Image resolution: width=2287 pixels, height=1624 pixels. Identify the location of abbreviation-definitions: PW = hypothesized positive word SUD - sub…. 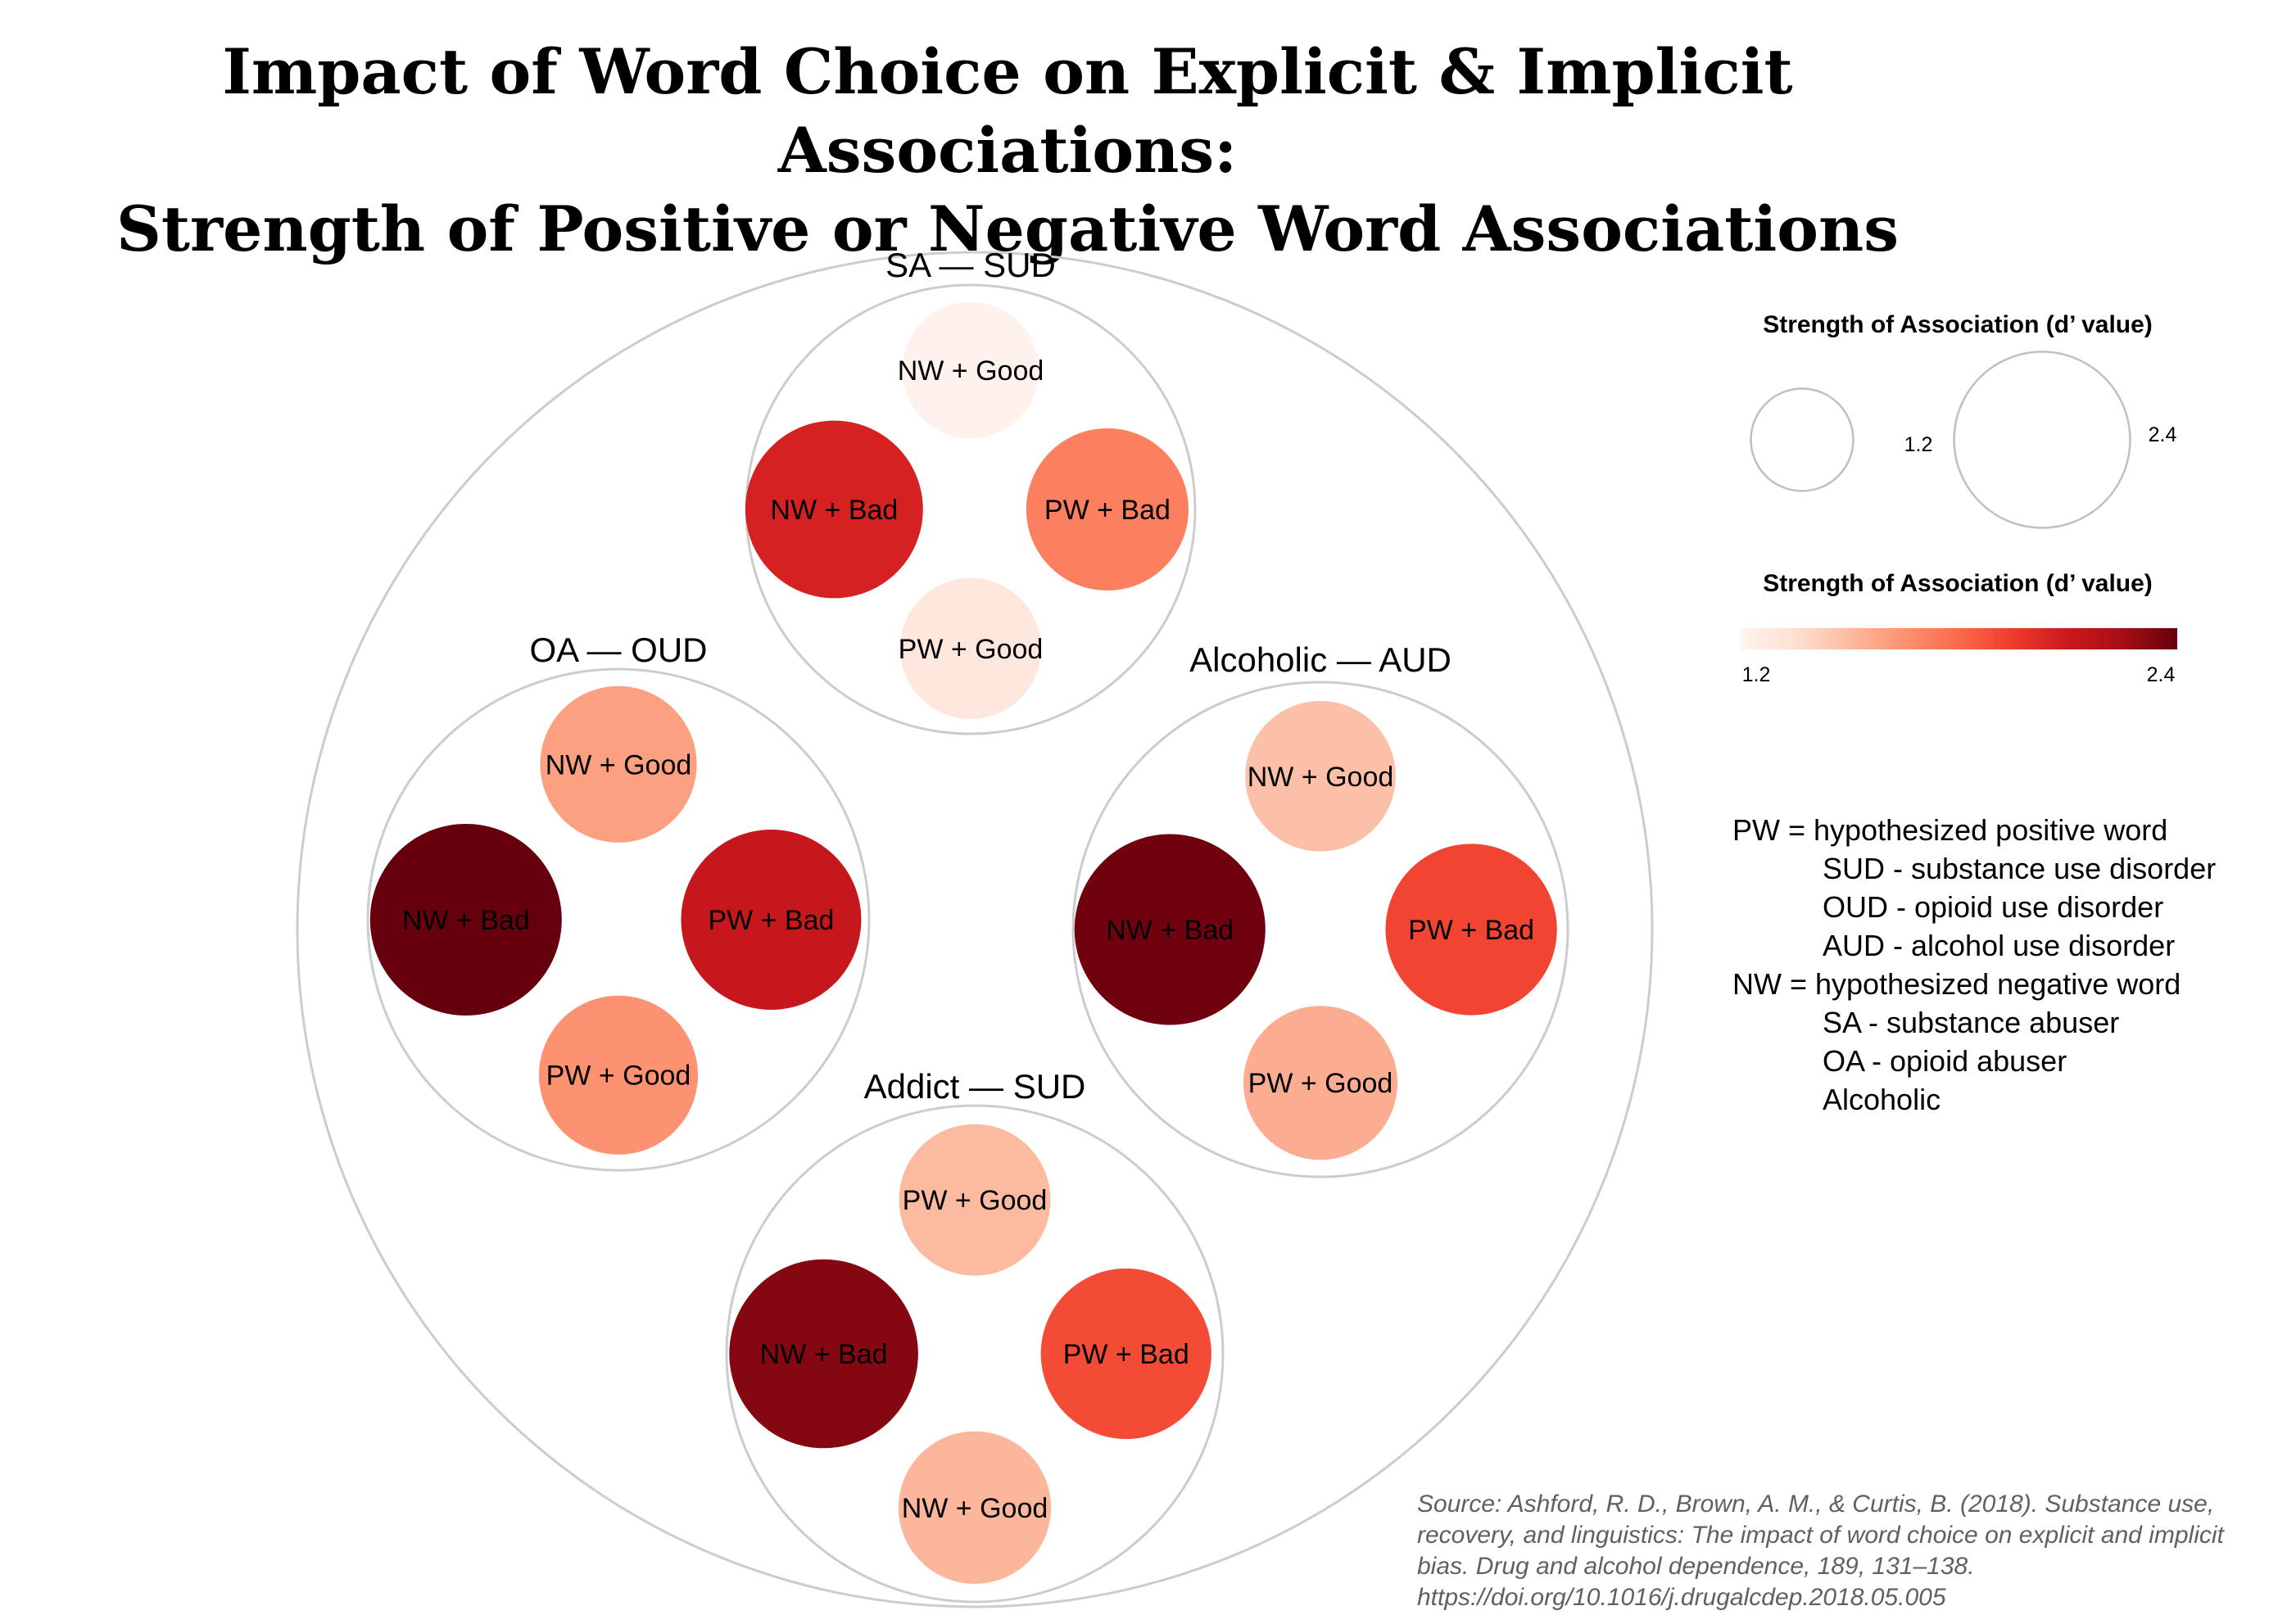
(2002, 965).